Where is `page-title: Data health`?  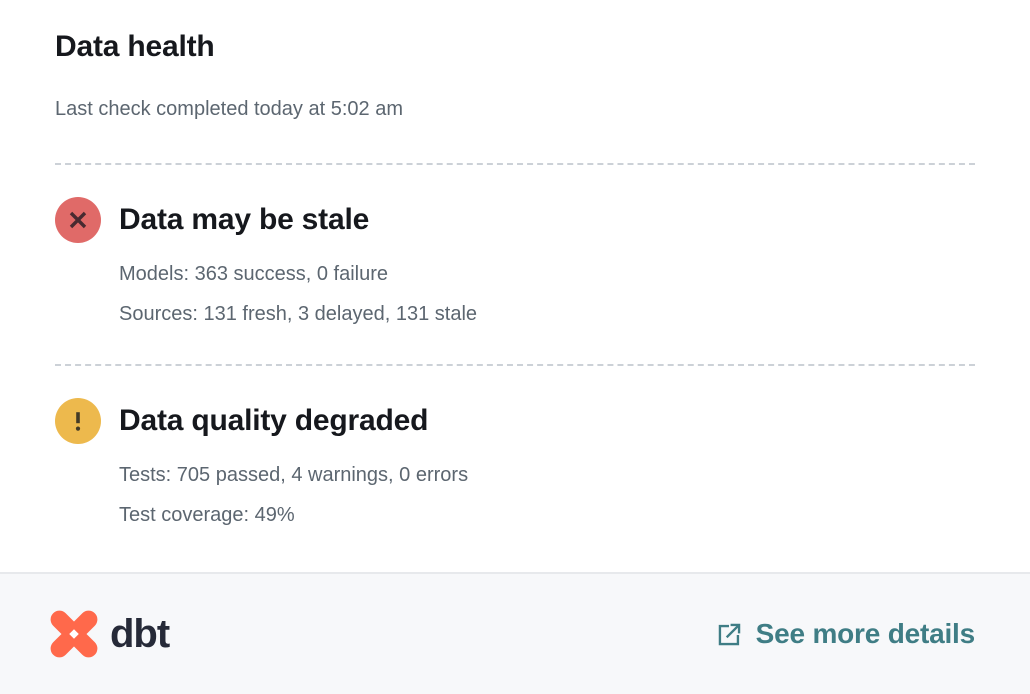 page-title: Data health is located at coordinates (135, 46).